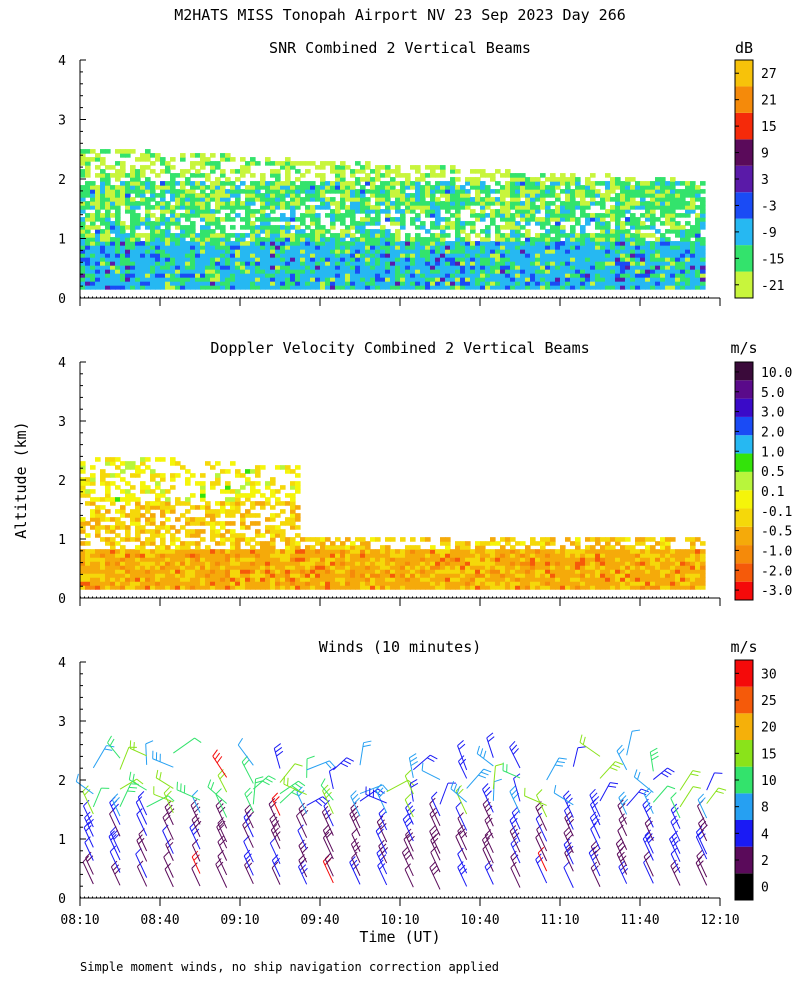 The width and height of the screenshot is (800, 1000). What do you see at coordinates (772, 259) in the screenshot?
I see `colorbar-tick-label: -15` at bounding box center [772, 259].